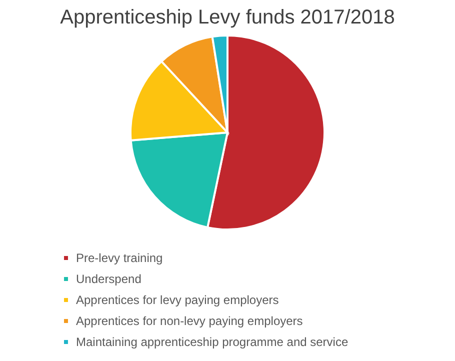 Image resolution: width=455 pixels, height=361 pixels. What do you see at coordinates (177, 300) in the screenshot?
I see `legend-label: Apprentices for levy paying employers` at bounding box center [177, 300].